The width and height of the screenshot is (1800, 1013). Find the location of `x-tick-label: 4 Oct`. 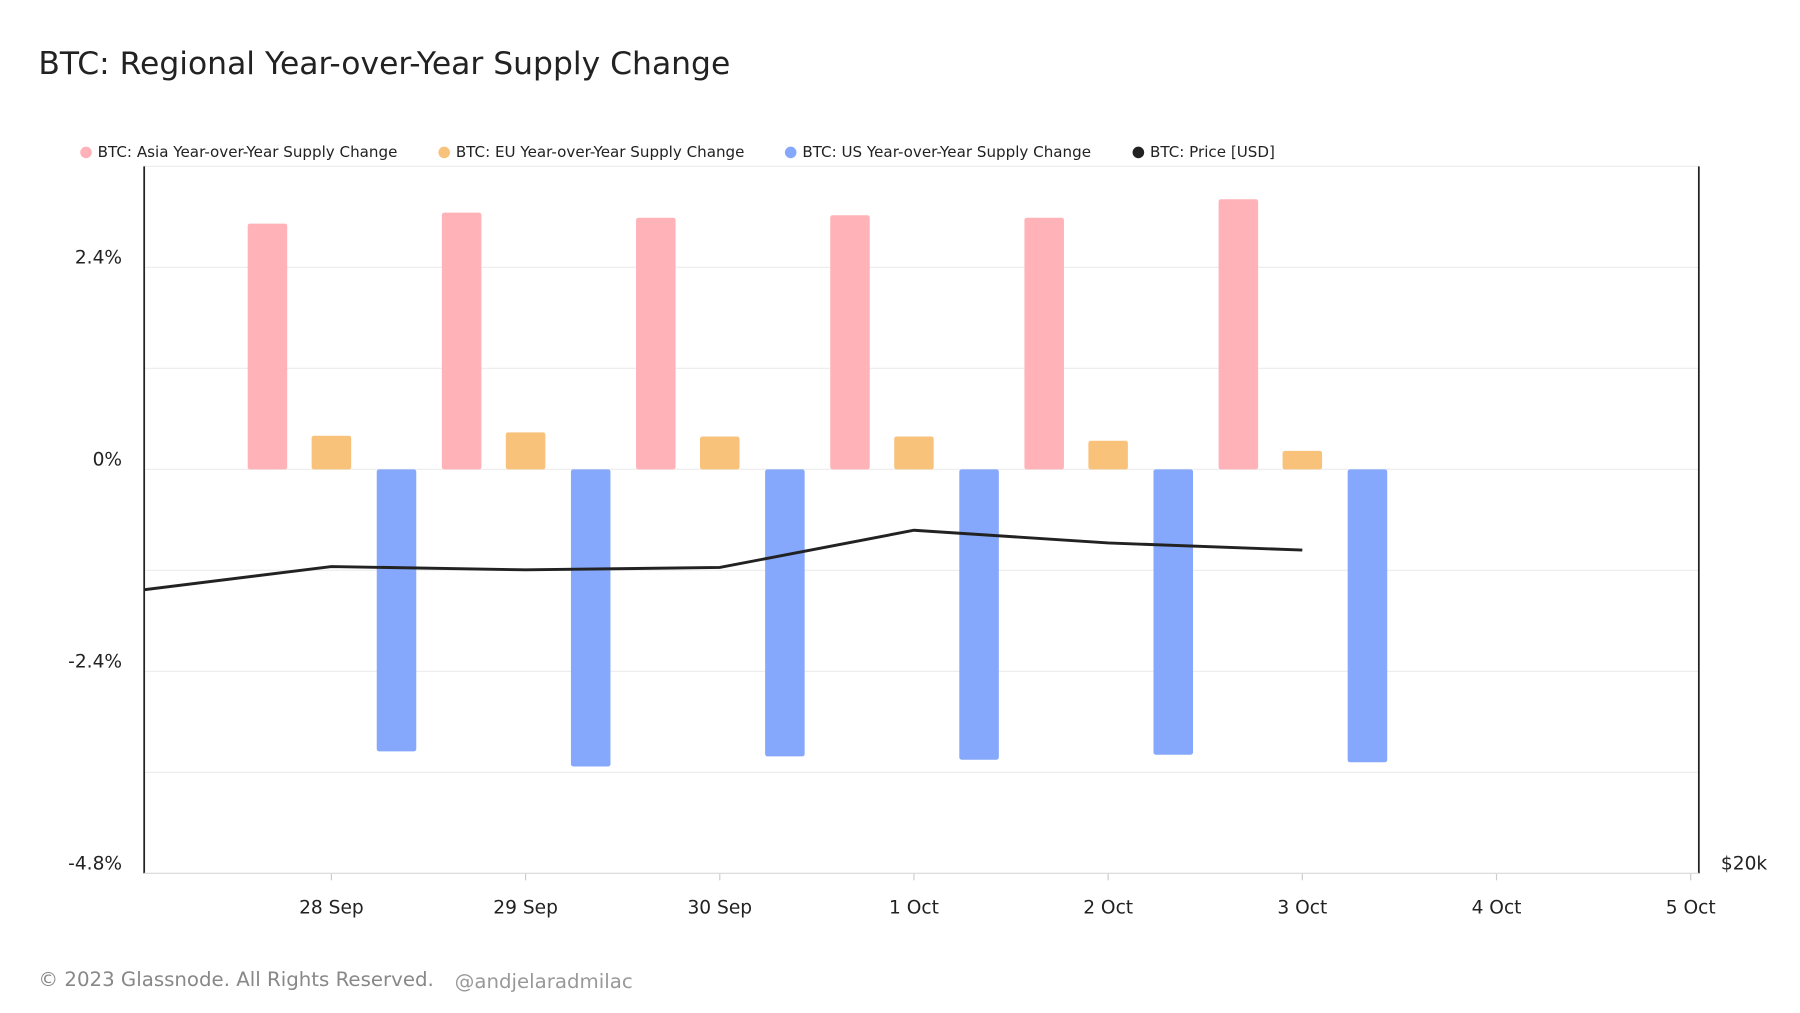

x-tick-label: 4 Oct is located at coordinates (1497, 908).